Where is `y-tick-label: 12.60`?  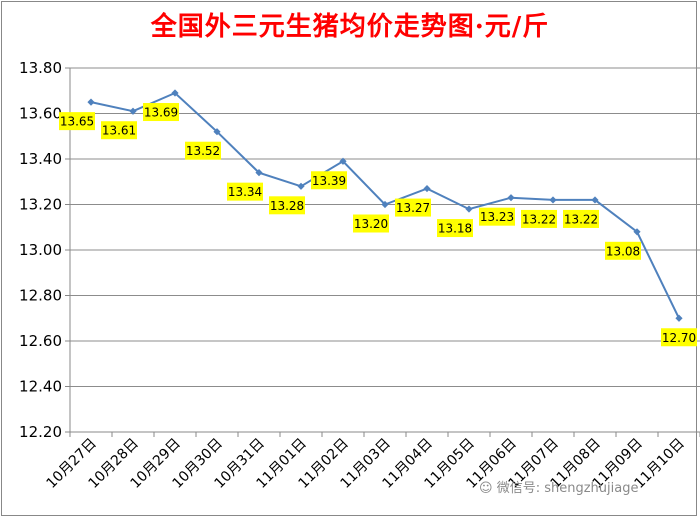
y-tick-label: 12.60 is located at coordinates (40, 341).